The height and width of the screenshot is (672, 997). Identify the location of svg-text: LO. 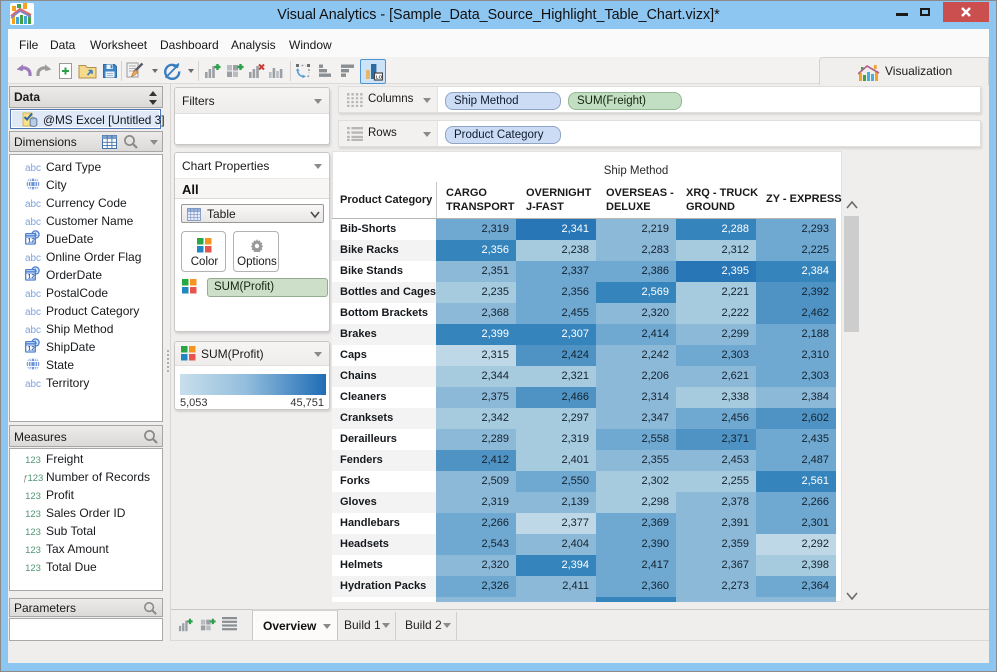
(379, 77).